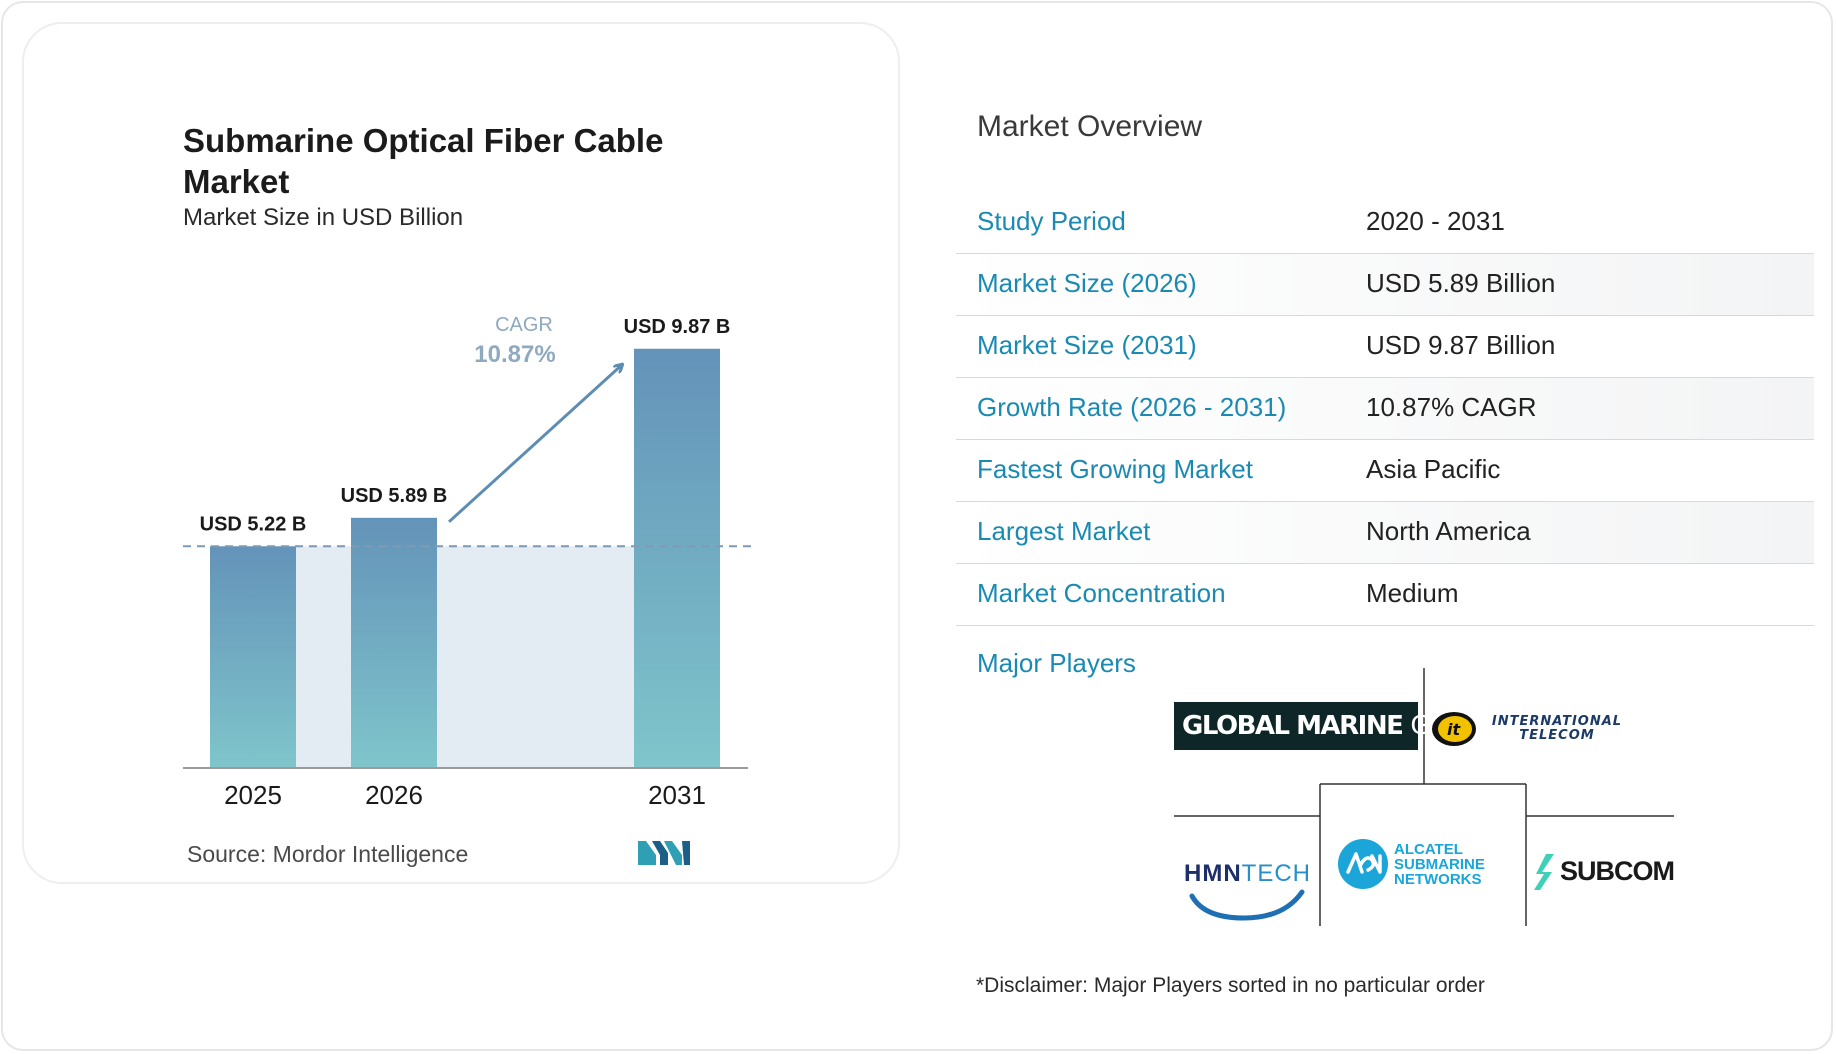  What do you see at coordinates (465, 657) in the screenshot?
I see `baseline-band` at bounding box center [465, 657].